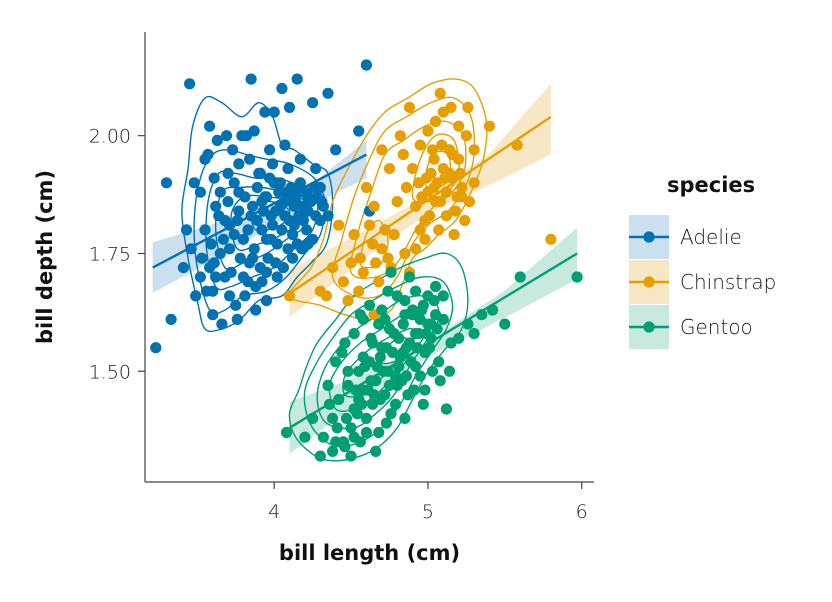 This screenshot has width=832, height=602. Describe the element at coordinates (685, 237) in the screenshot. I see `legend-entry-adelie: Adelie` at that location.